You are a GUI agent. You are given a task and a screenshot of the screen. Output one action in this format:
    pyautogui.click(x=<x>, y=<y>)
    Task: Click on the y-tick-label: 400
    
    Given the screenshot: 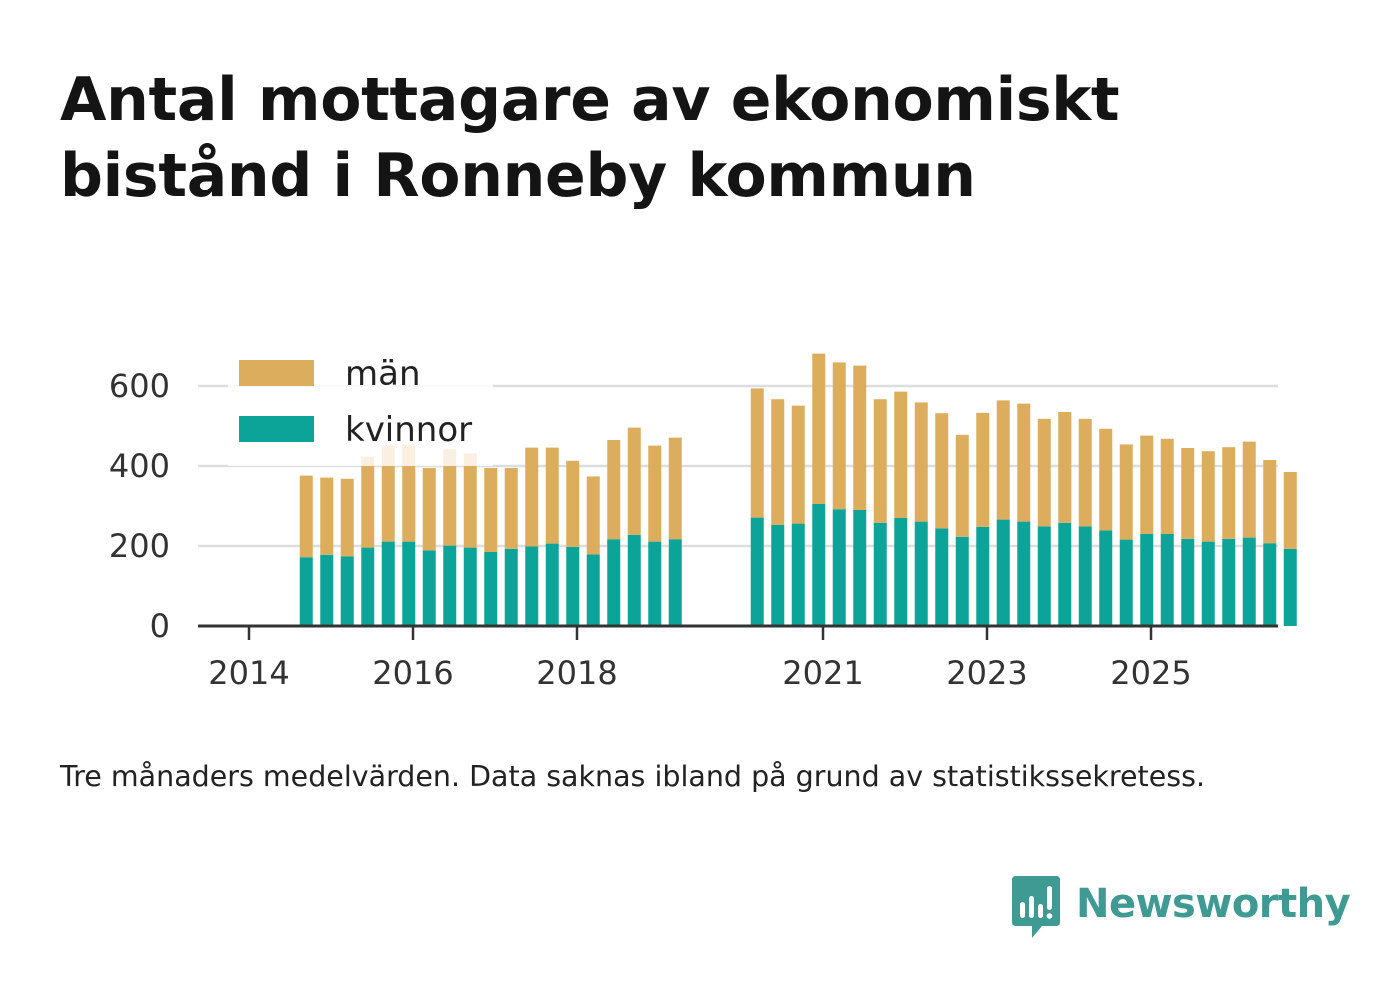 What is the action you would take?
    pyautogui.click(x=139, y=466)
    